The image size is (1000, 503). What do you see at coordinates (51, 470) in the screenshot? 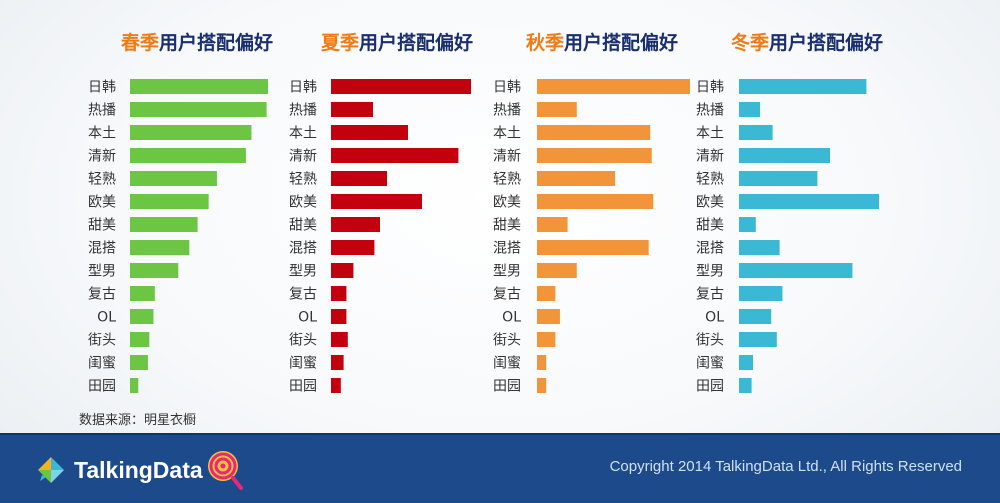
I see `talkingdata-chat-icon` at bounding box center [51, 470].